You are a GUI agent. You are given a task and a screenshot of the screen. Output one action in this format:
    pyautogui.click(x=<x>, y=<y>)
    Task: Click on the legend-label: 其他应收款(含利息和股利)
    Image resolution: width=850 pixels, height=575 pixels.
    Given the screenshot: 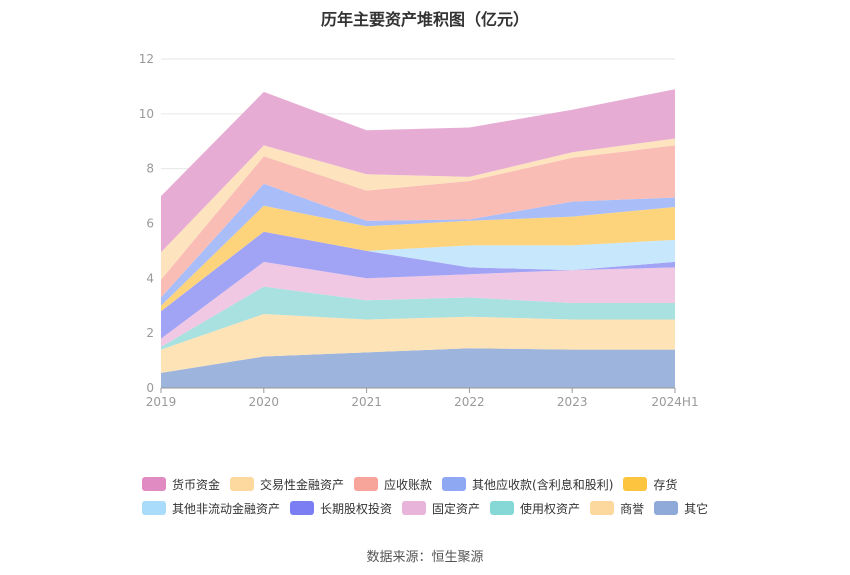 What is the action you would take?
    pyautogui.click(x=543, y=484)
    